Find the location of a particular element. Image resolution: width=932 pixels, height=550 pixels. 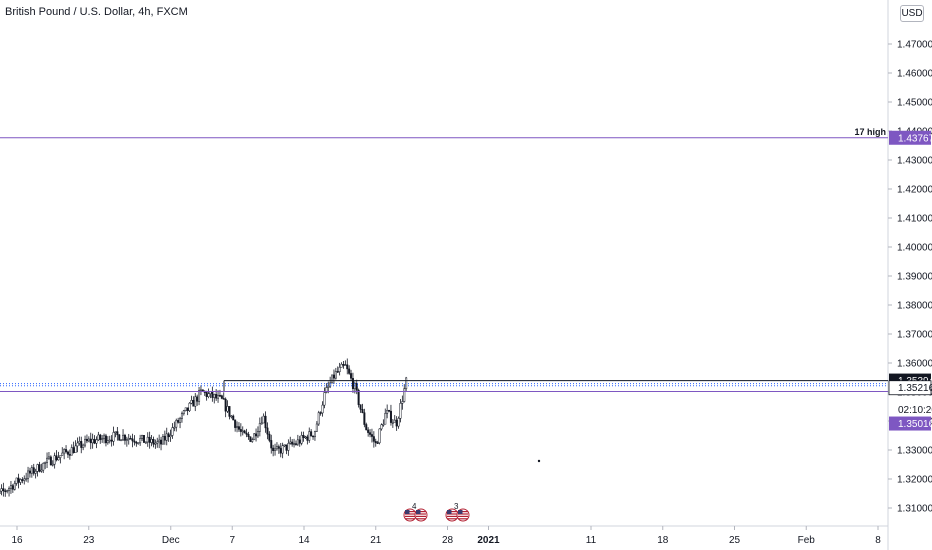

price-tick-label: 1.31000 is located at coordinates (914, 509).